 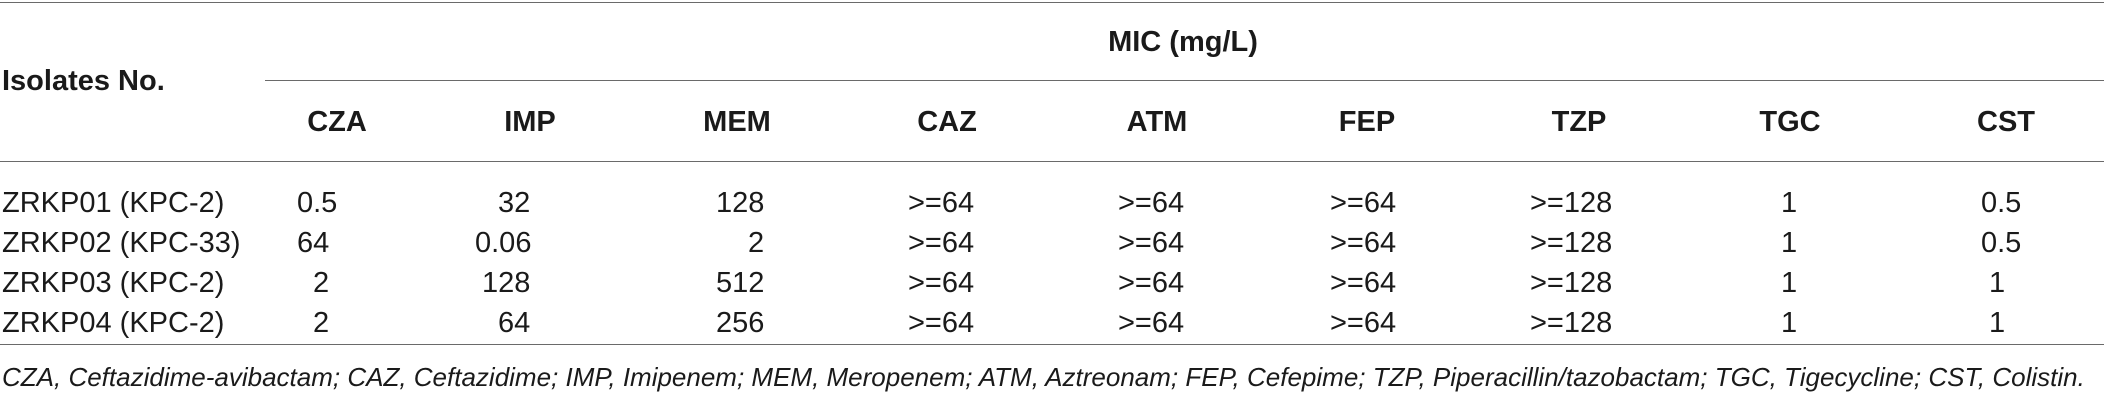 I want to click on table-row-1-tgc: 1, so click(x=1789, y=203).